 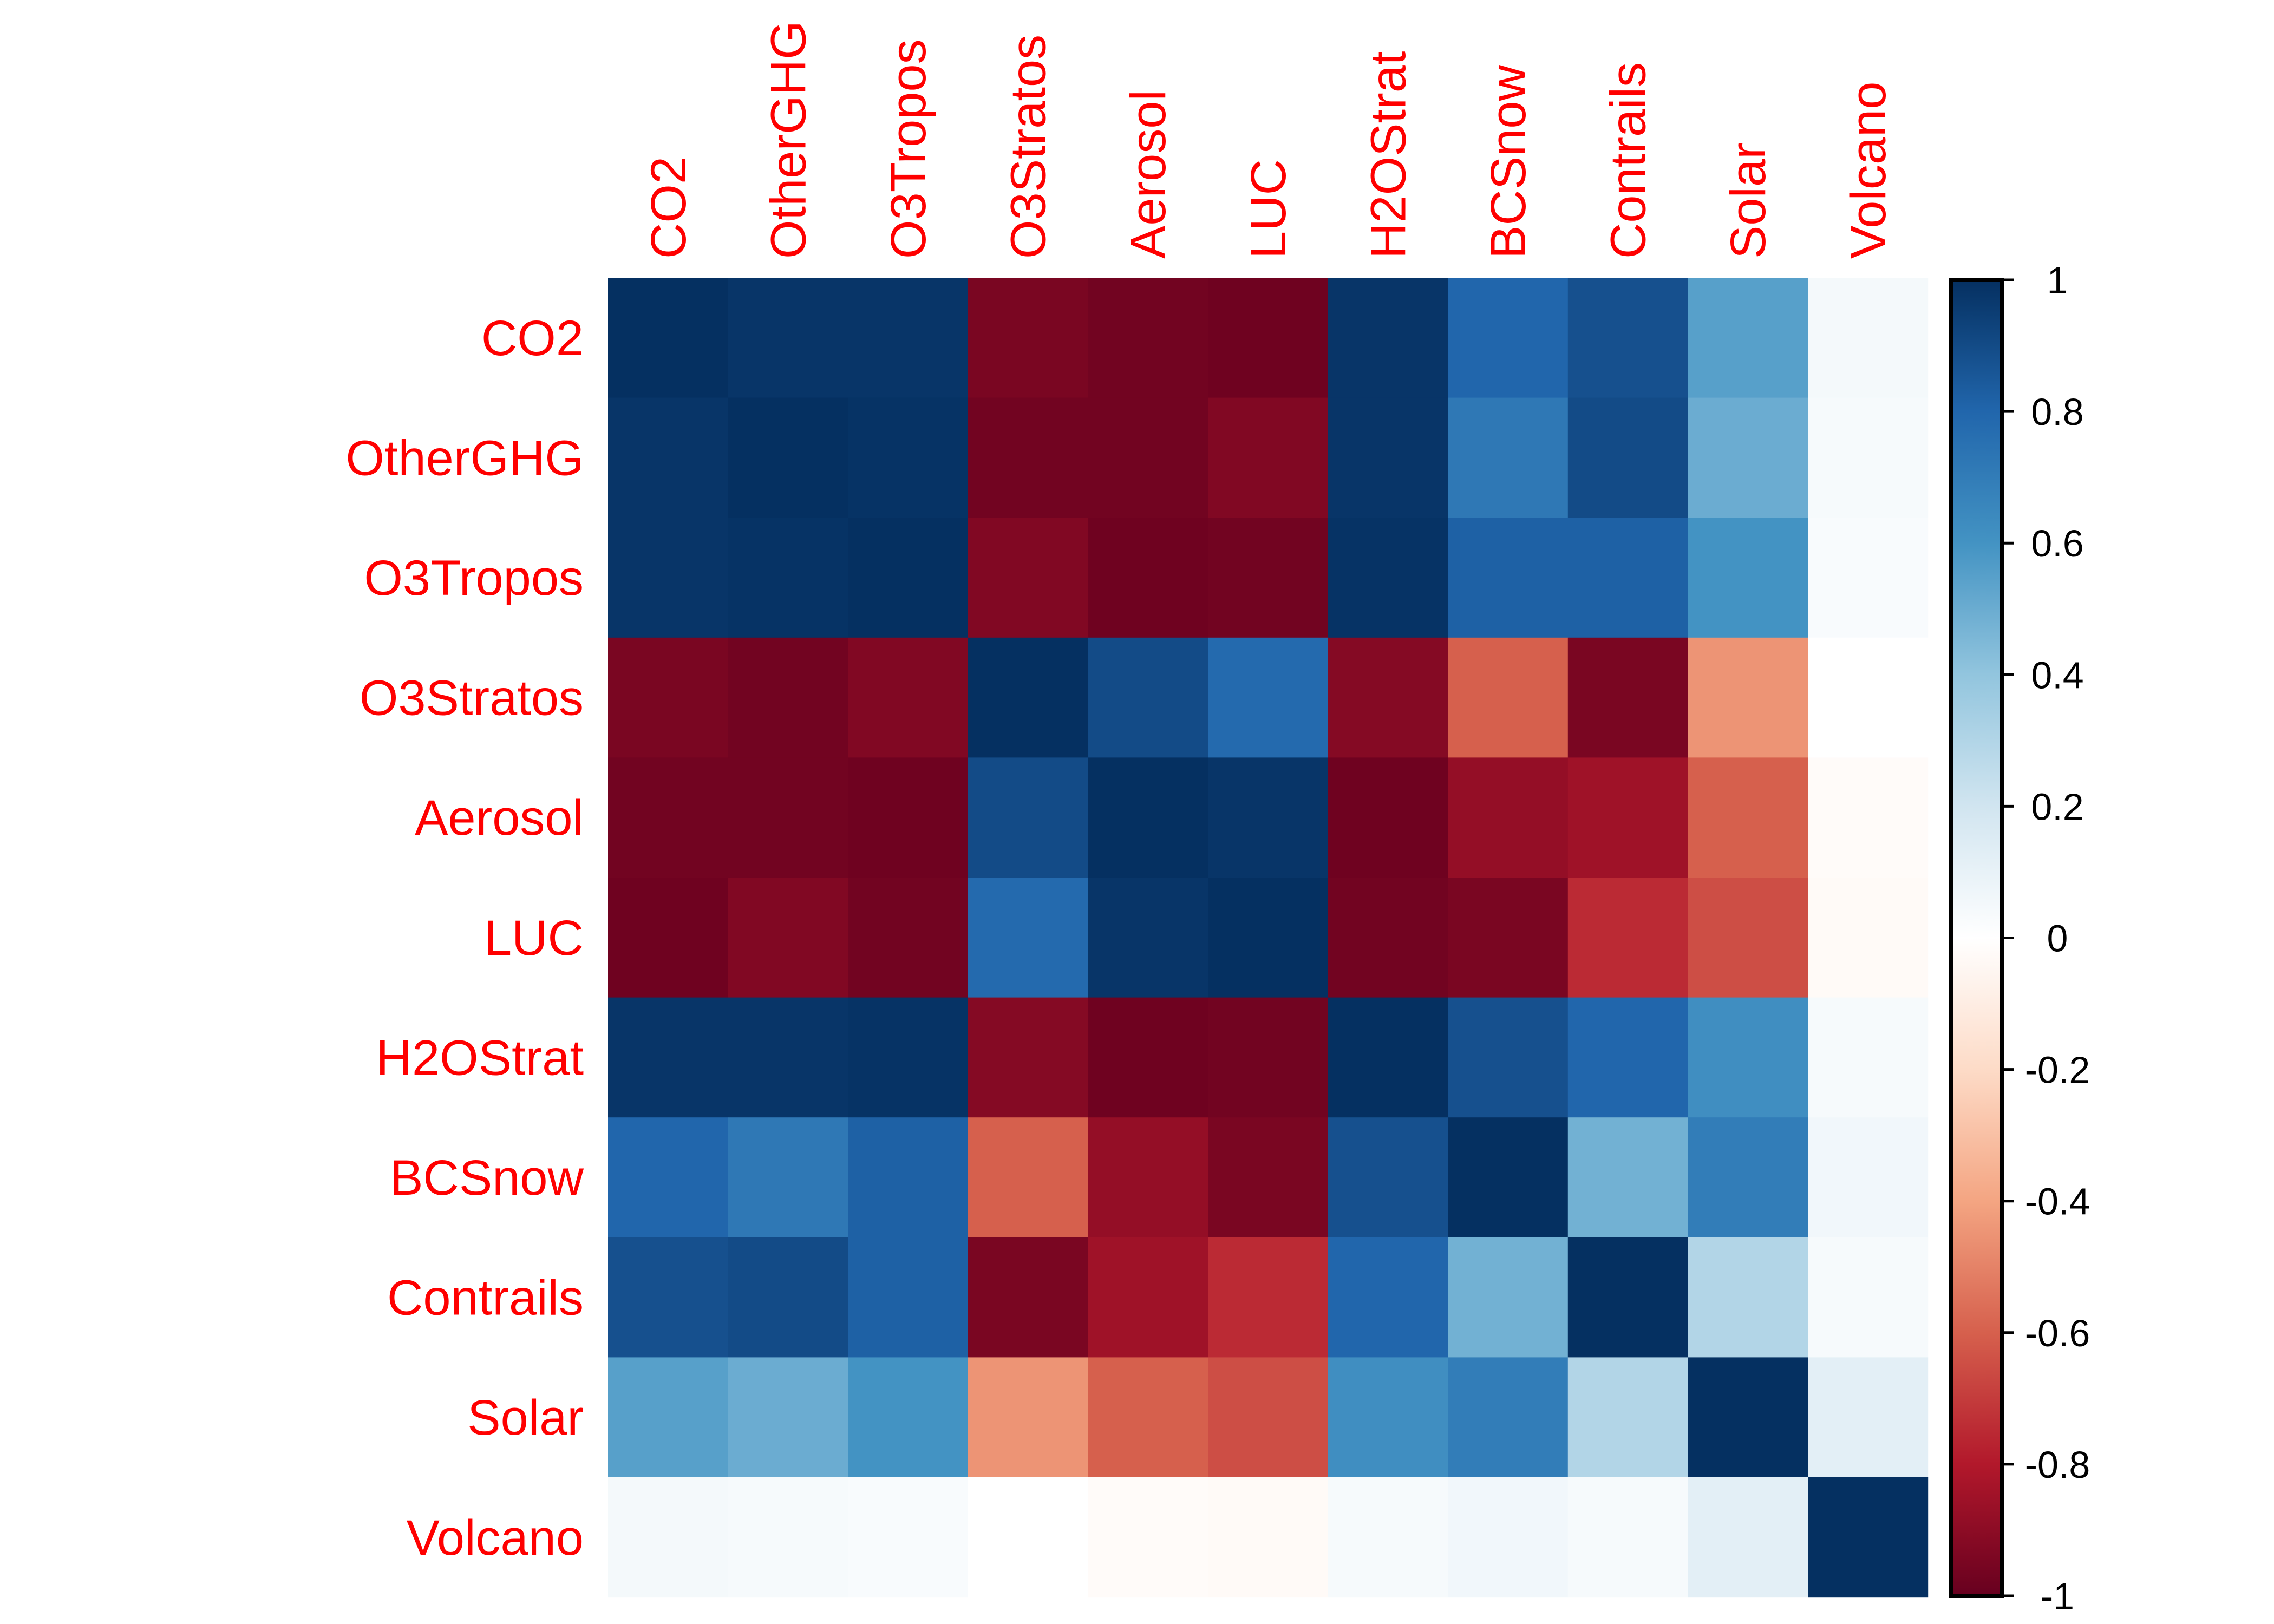 What do you see at coordinates (1869, 1537) in the screenshot?
I see `heatmap-cell-Volcano-Volcano` at bounding box center [1869, 1537].